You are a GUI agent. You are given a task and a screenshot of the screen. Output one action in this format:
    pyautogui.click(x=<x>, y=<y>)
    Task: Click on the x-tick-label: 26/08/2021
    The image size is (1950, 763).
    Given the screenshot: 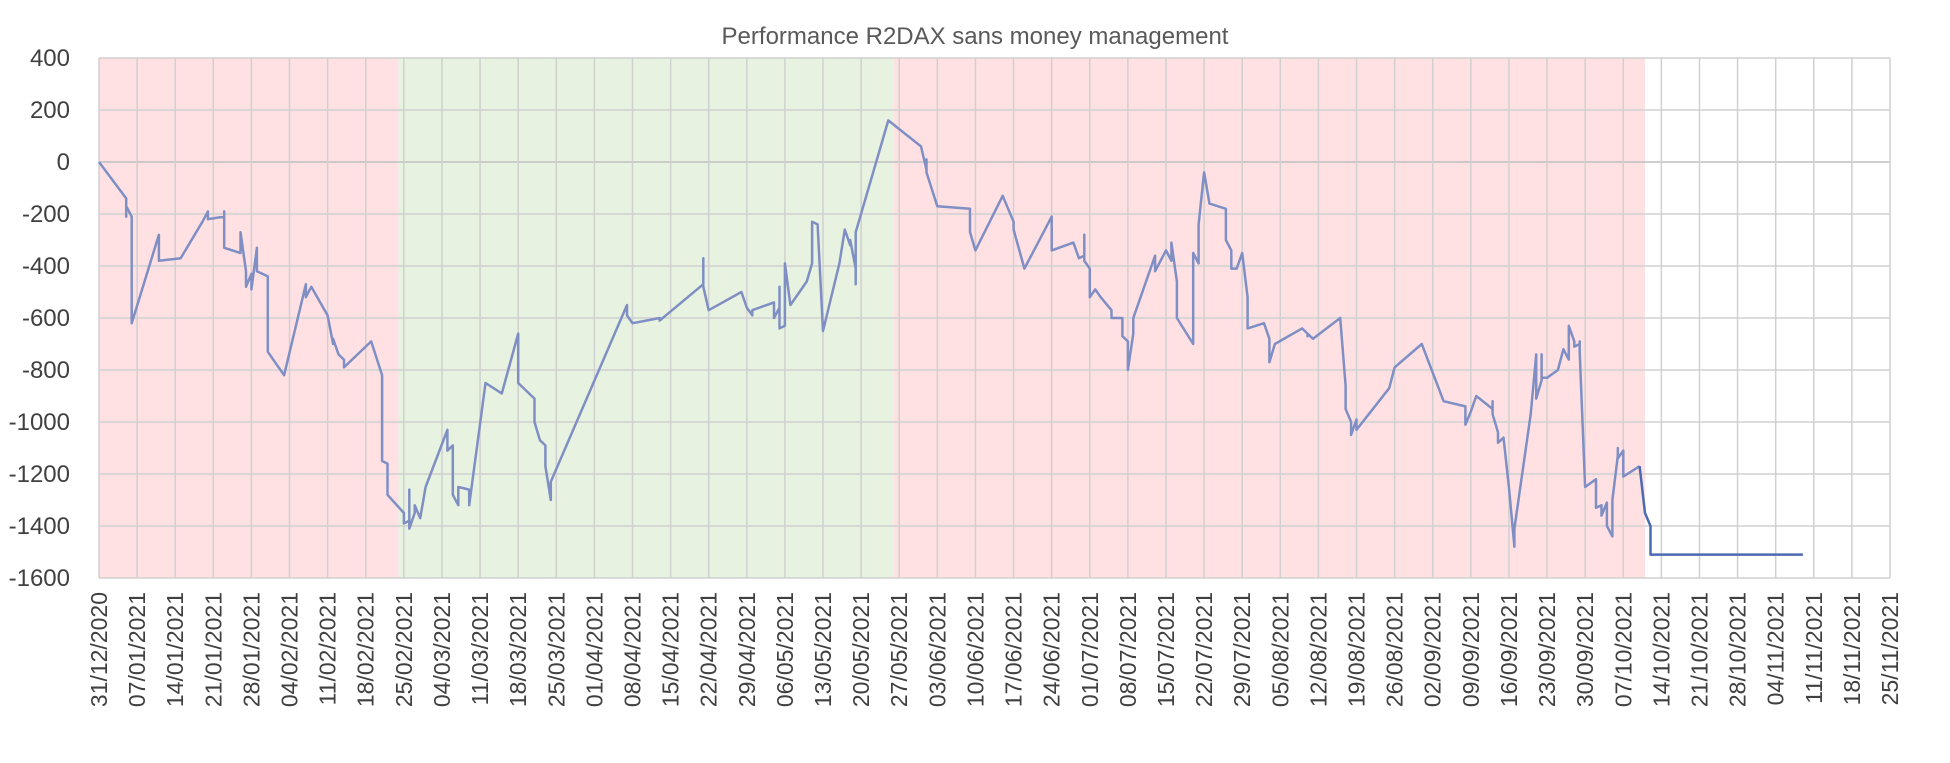 What is the action you would take?
    pyautogui.click(x=1395, y=649)
    